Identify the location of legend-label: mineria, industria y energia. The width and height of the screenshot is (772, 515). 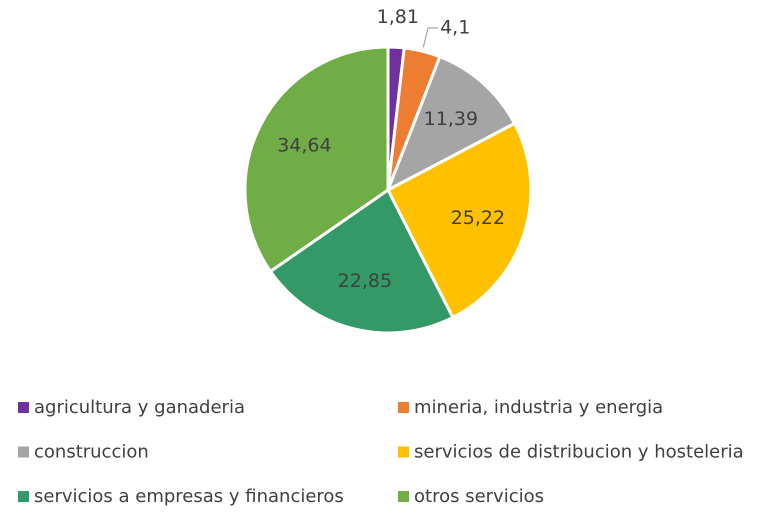
(538, 407).